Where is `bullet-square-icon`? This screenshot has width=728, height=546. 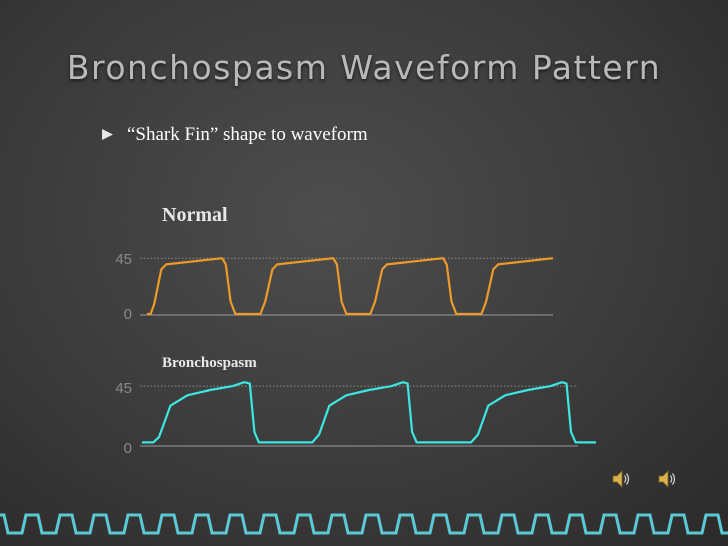 bullet-square-icon is located at coordinates (107, 135).